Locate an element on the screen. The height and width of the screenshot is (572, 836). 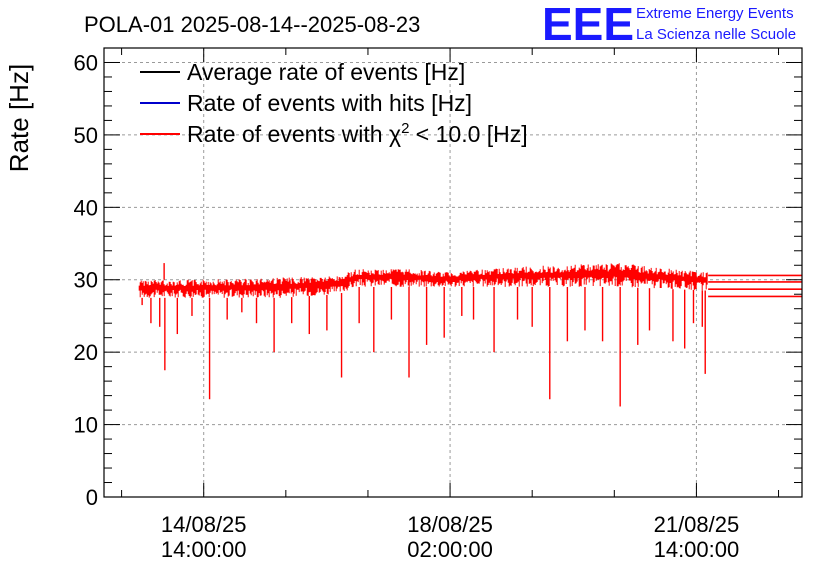
y-tick-label: 20 is located at coordinates (86, 352).